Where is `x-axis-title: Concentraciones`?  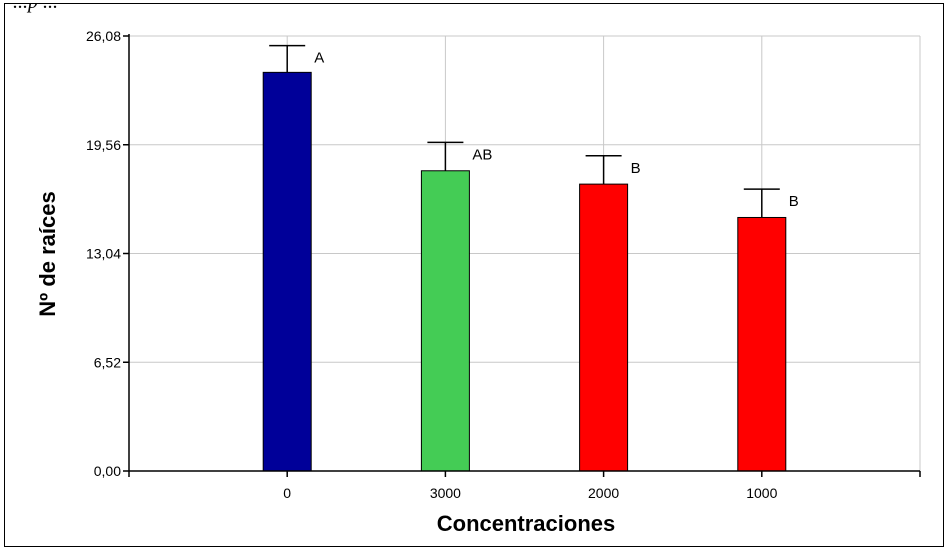 x-axis-title: Concentraciones is located at coordinates (526, 523).